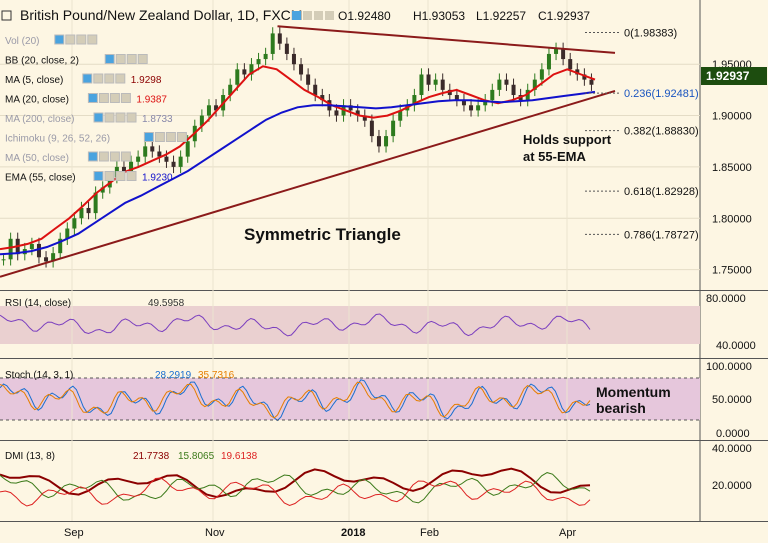 The height and width of the screenshot is (543, 768). What do you see at coordinates (157, 178) in the screenshot?
I see `indicator-value: 1.9230` at bounding box center [157, 178].